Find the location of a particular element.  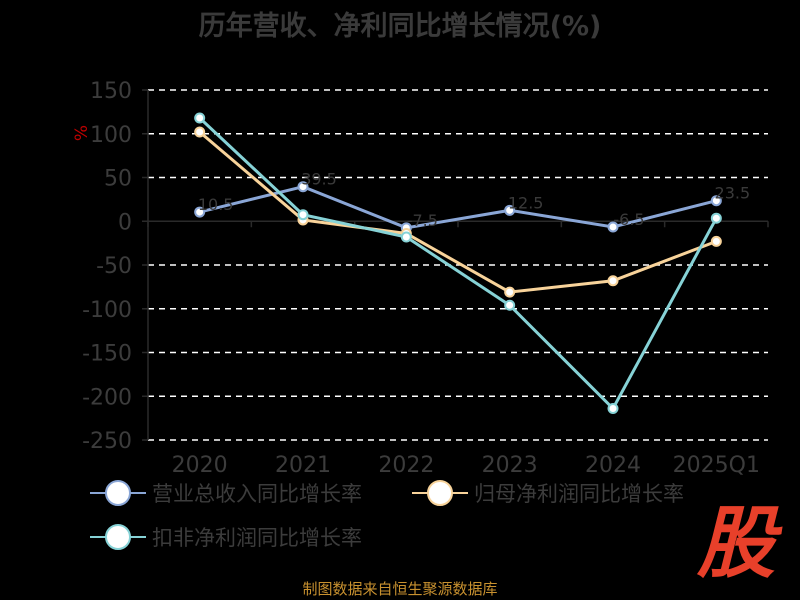

chart-title: 历年营收、净利同比增长情况(%) is located at coordinates (400, 26).